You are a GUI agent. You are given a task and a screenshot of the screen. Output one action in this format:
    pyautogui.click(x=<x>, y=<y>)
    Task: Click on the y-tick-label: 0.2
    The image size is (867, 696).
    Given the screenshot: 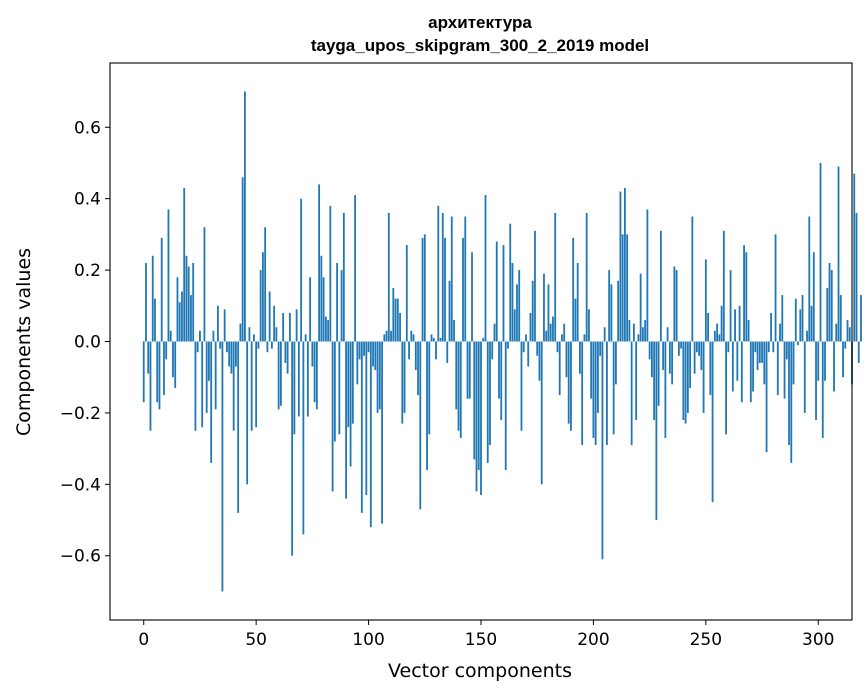 What is the action you would take?
    pyautogui.click(x=87, y=271)
    